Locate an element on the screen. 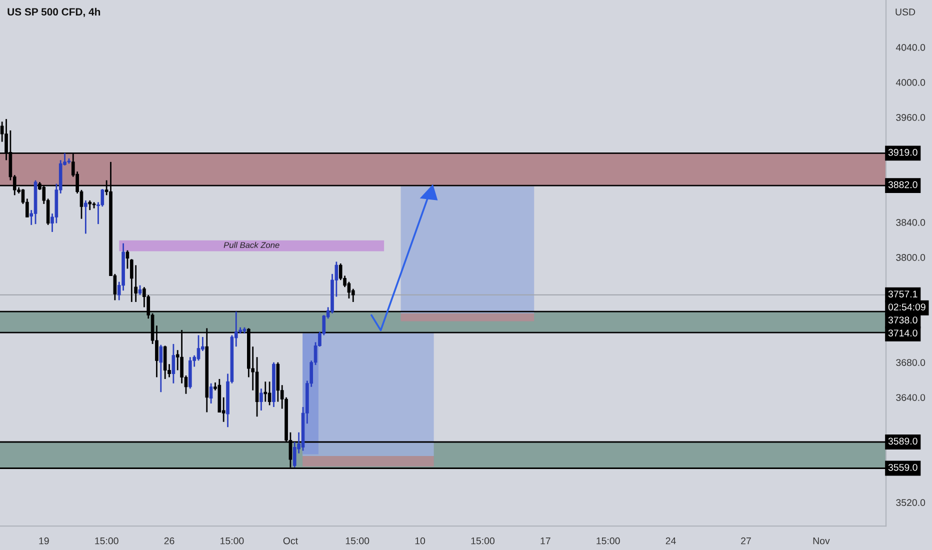 The image size is (932, 550). x-tick-label: 24 is located at coordinates (671, 540).